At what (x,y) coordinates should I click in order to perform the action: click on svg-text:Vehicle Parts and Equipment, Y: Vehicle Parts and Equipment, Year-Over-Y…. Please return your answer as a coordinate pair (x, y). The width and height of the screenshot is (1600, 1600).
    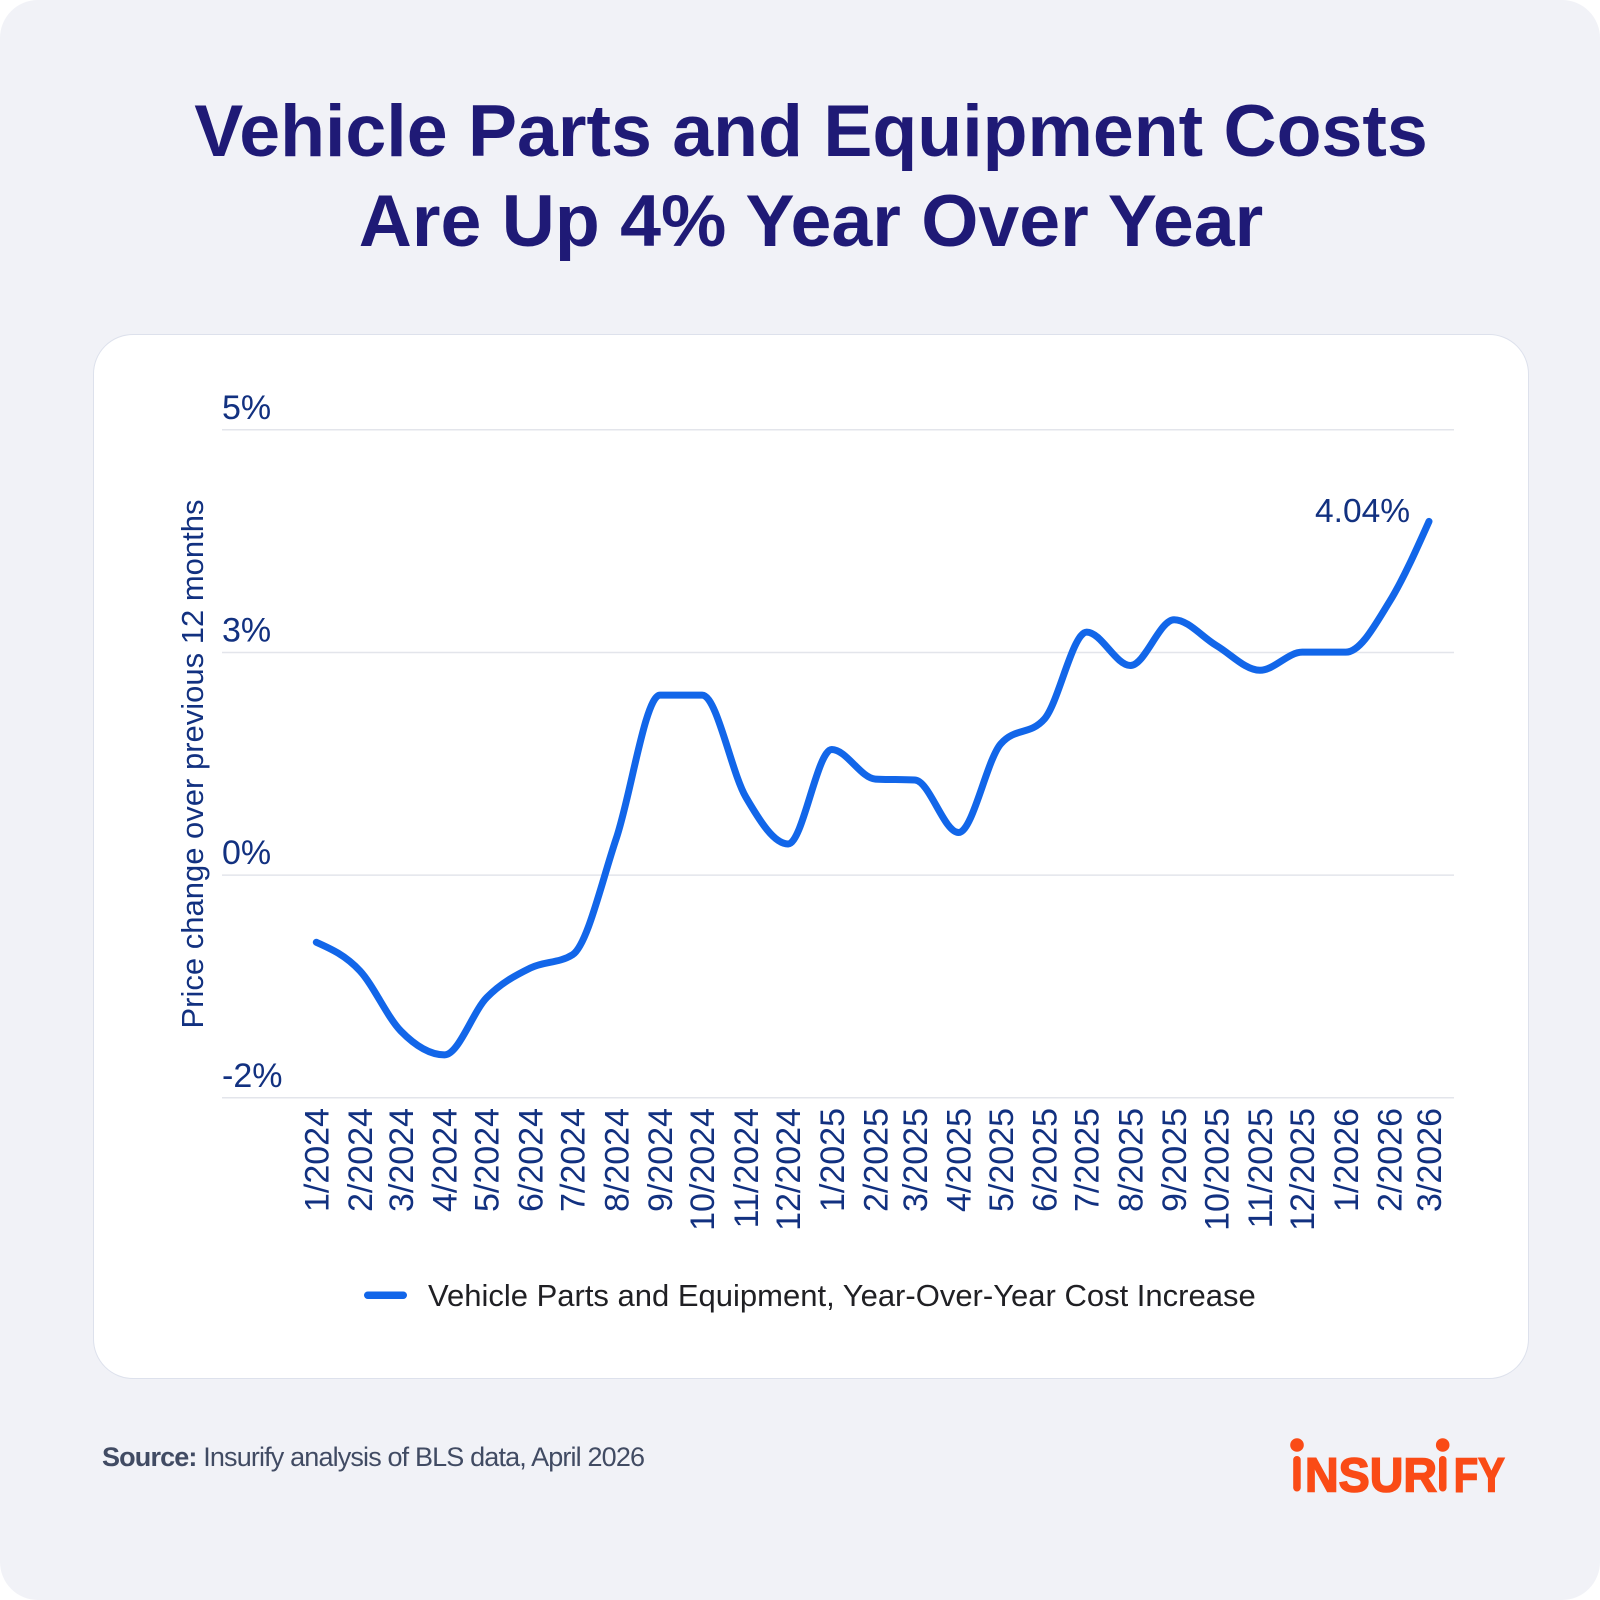
    Looking at the image, I should click on (842, 1295).